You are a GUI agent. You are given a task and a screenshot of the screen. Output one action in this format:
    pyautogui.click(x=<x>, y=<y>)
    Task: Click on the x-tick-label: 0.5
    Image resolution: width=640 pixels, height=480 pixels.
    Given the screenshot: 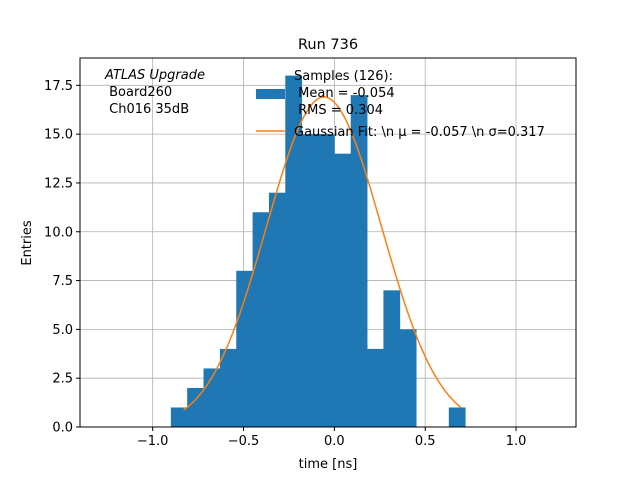 What is the action you would take?
    pyautogui.click(x=425, y=441)
    